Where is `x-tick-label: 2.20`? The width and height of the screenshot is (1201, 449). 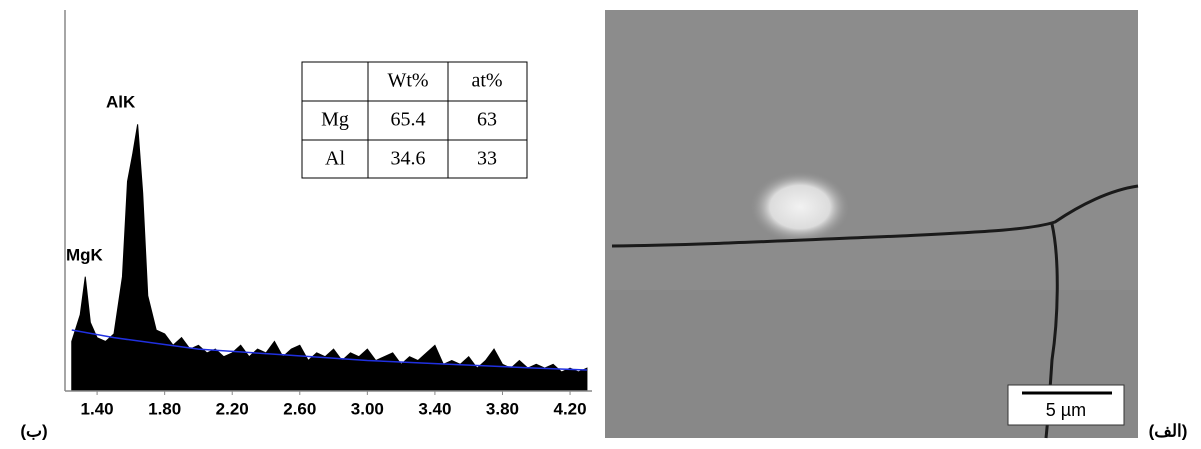
x-tick-label: 2.20 is located at coordinates (232, 408).